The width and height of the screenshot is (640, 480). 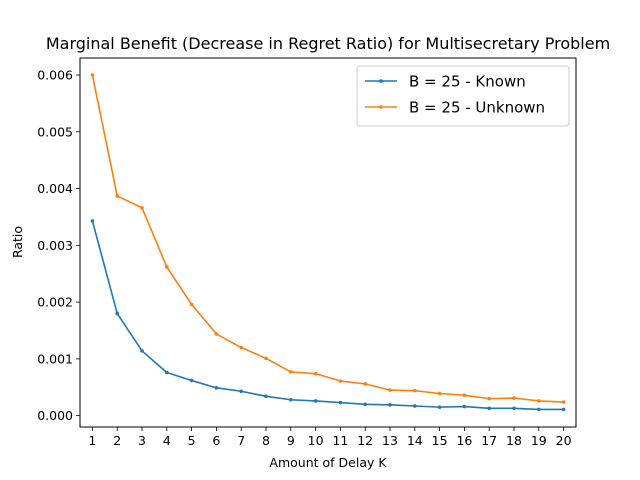 What do you see at coordinates (266, 440) in the screenshot?
I see `x-tick-label: 8` at bounding box center [266, 440].